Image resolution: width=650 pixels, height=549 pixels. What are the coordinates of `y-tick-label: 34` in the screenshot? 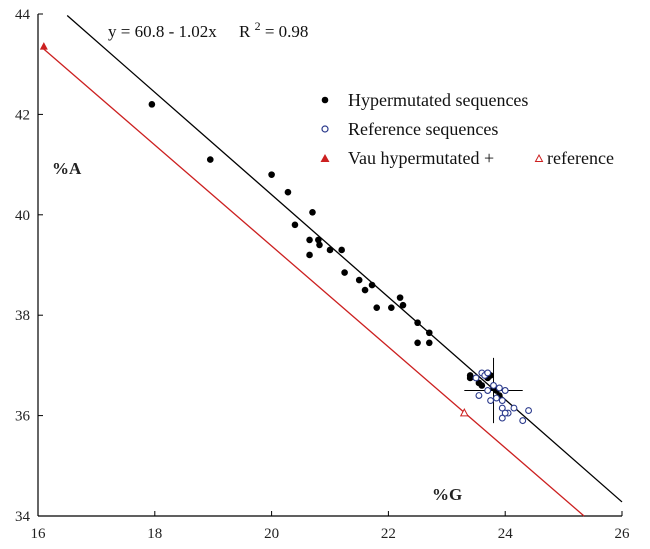 It's located at (23, 517).